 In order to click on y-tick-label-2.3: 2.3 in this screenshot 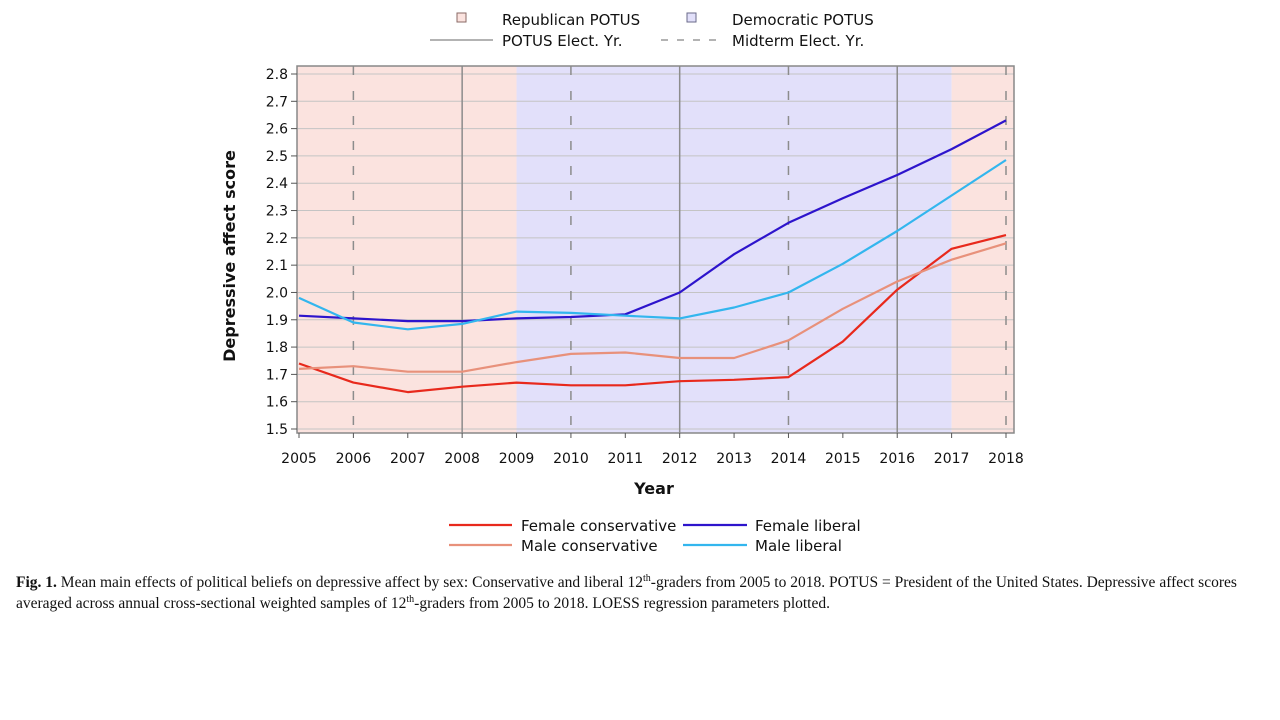, I will do `click(277, 212)`.